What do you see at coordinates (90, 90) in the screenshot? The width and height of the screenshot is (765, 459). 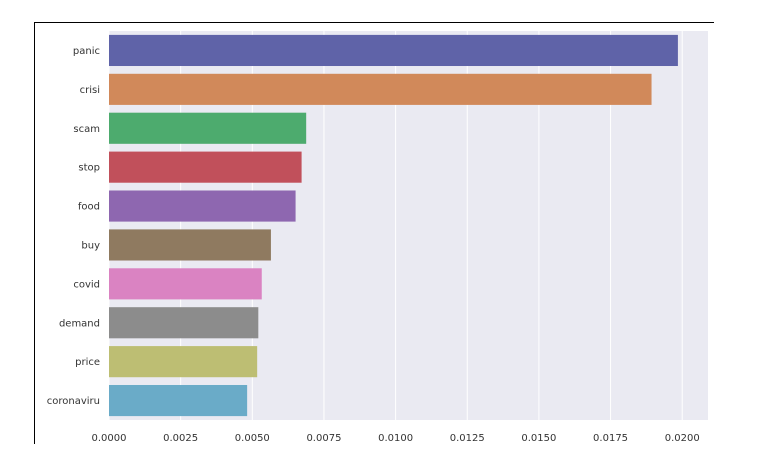 I see `category-label-crisi: crisi` at bounding box center [90, 90].